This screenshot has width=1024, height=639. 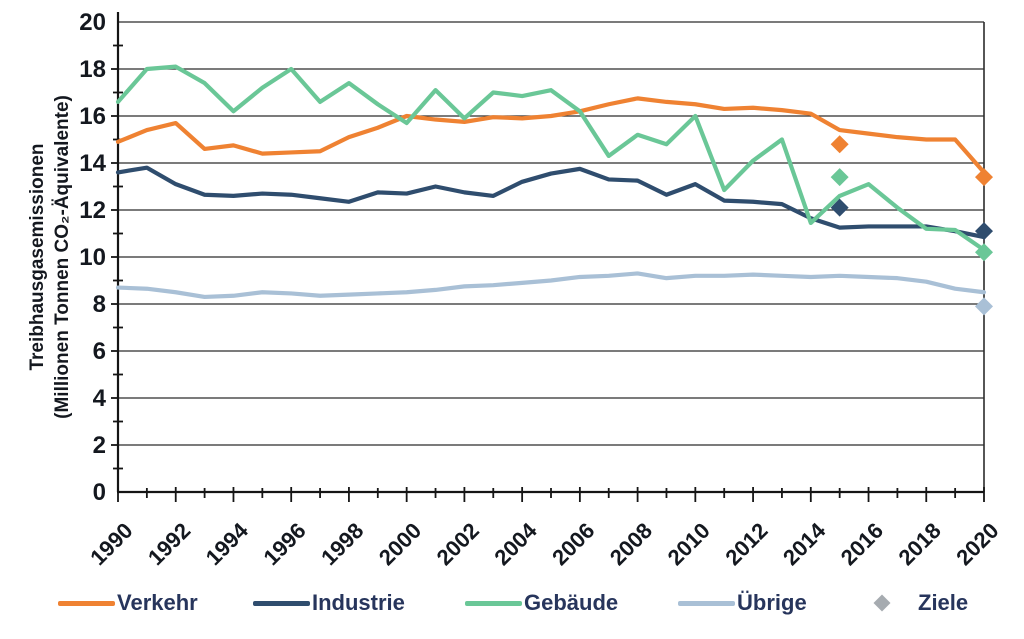 What do you see at coordinates (984, 231) in the screenshot?
I see `target-diamond-industrie-2020` at bounding box center [984, 231].